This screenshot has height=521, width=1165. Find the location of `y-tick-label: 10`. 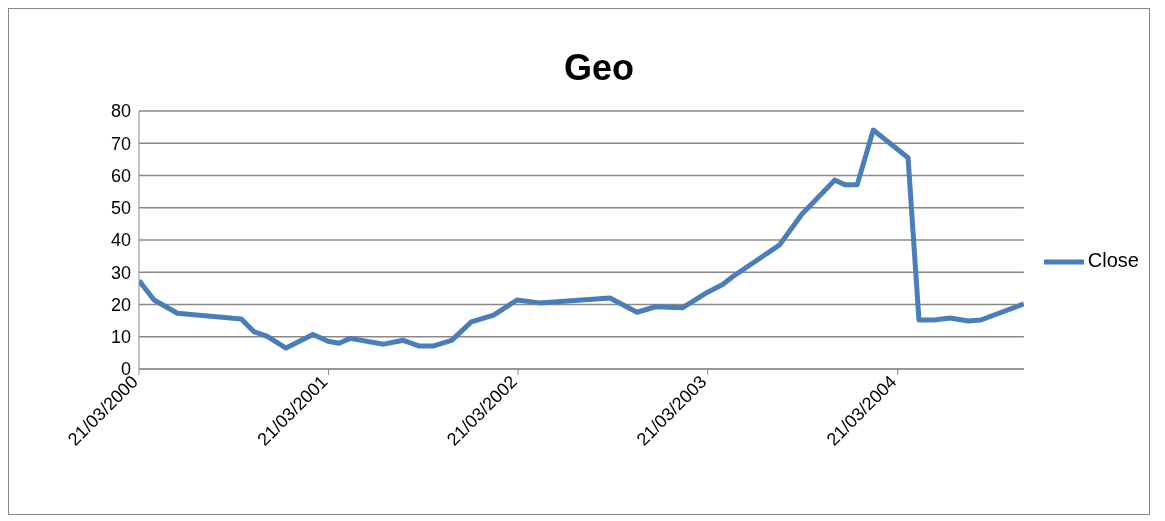

y-tick-label: 10 is located at coordinates (120, 337).